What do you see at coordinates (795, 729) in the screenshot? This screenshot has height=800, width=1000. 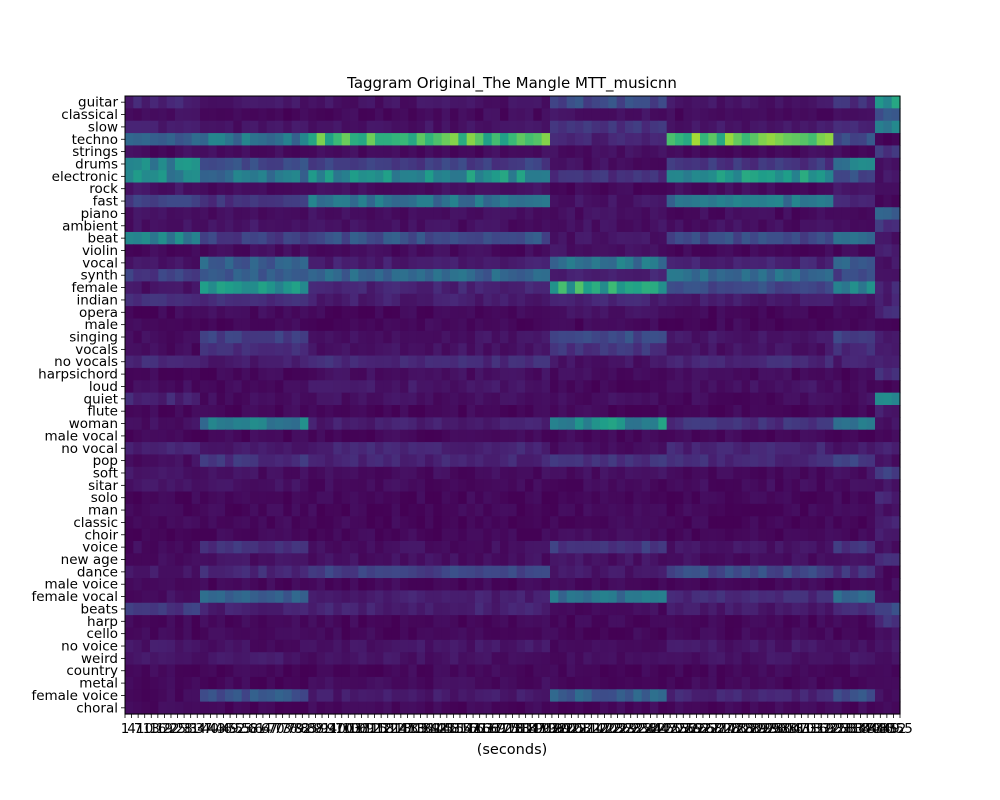 I see `x-tick-label: 307` at bounding box center [795, 729].